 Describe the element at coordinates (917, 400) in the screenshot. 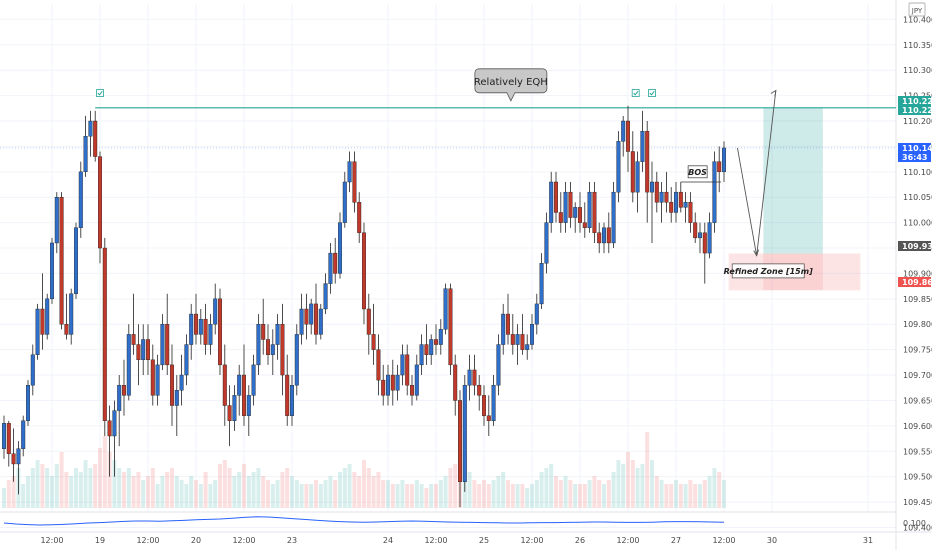

I see `y-tick-label: 109.650` at that location.